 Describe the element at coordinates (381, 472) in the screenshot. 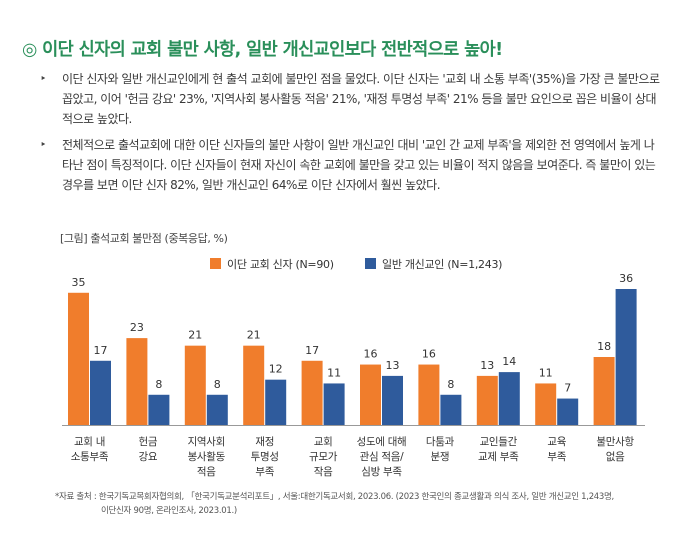

I see `category-label: 심방 부족` at that location.